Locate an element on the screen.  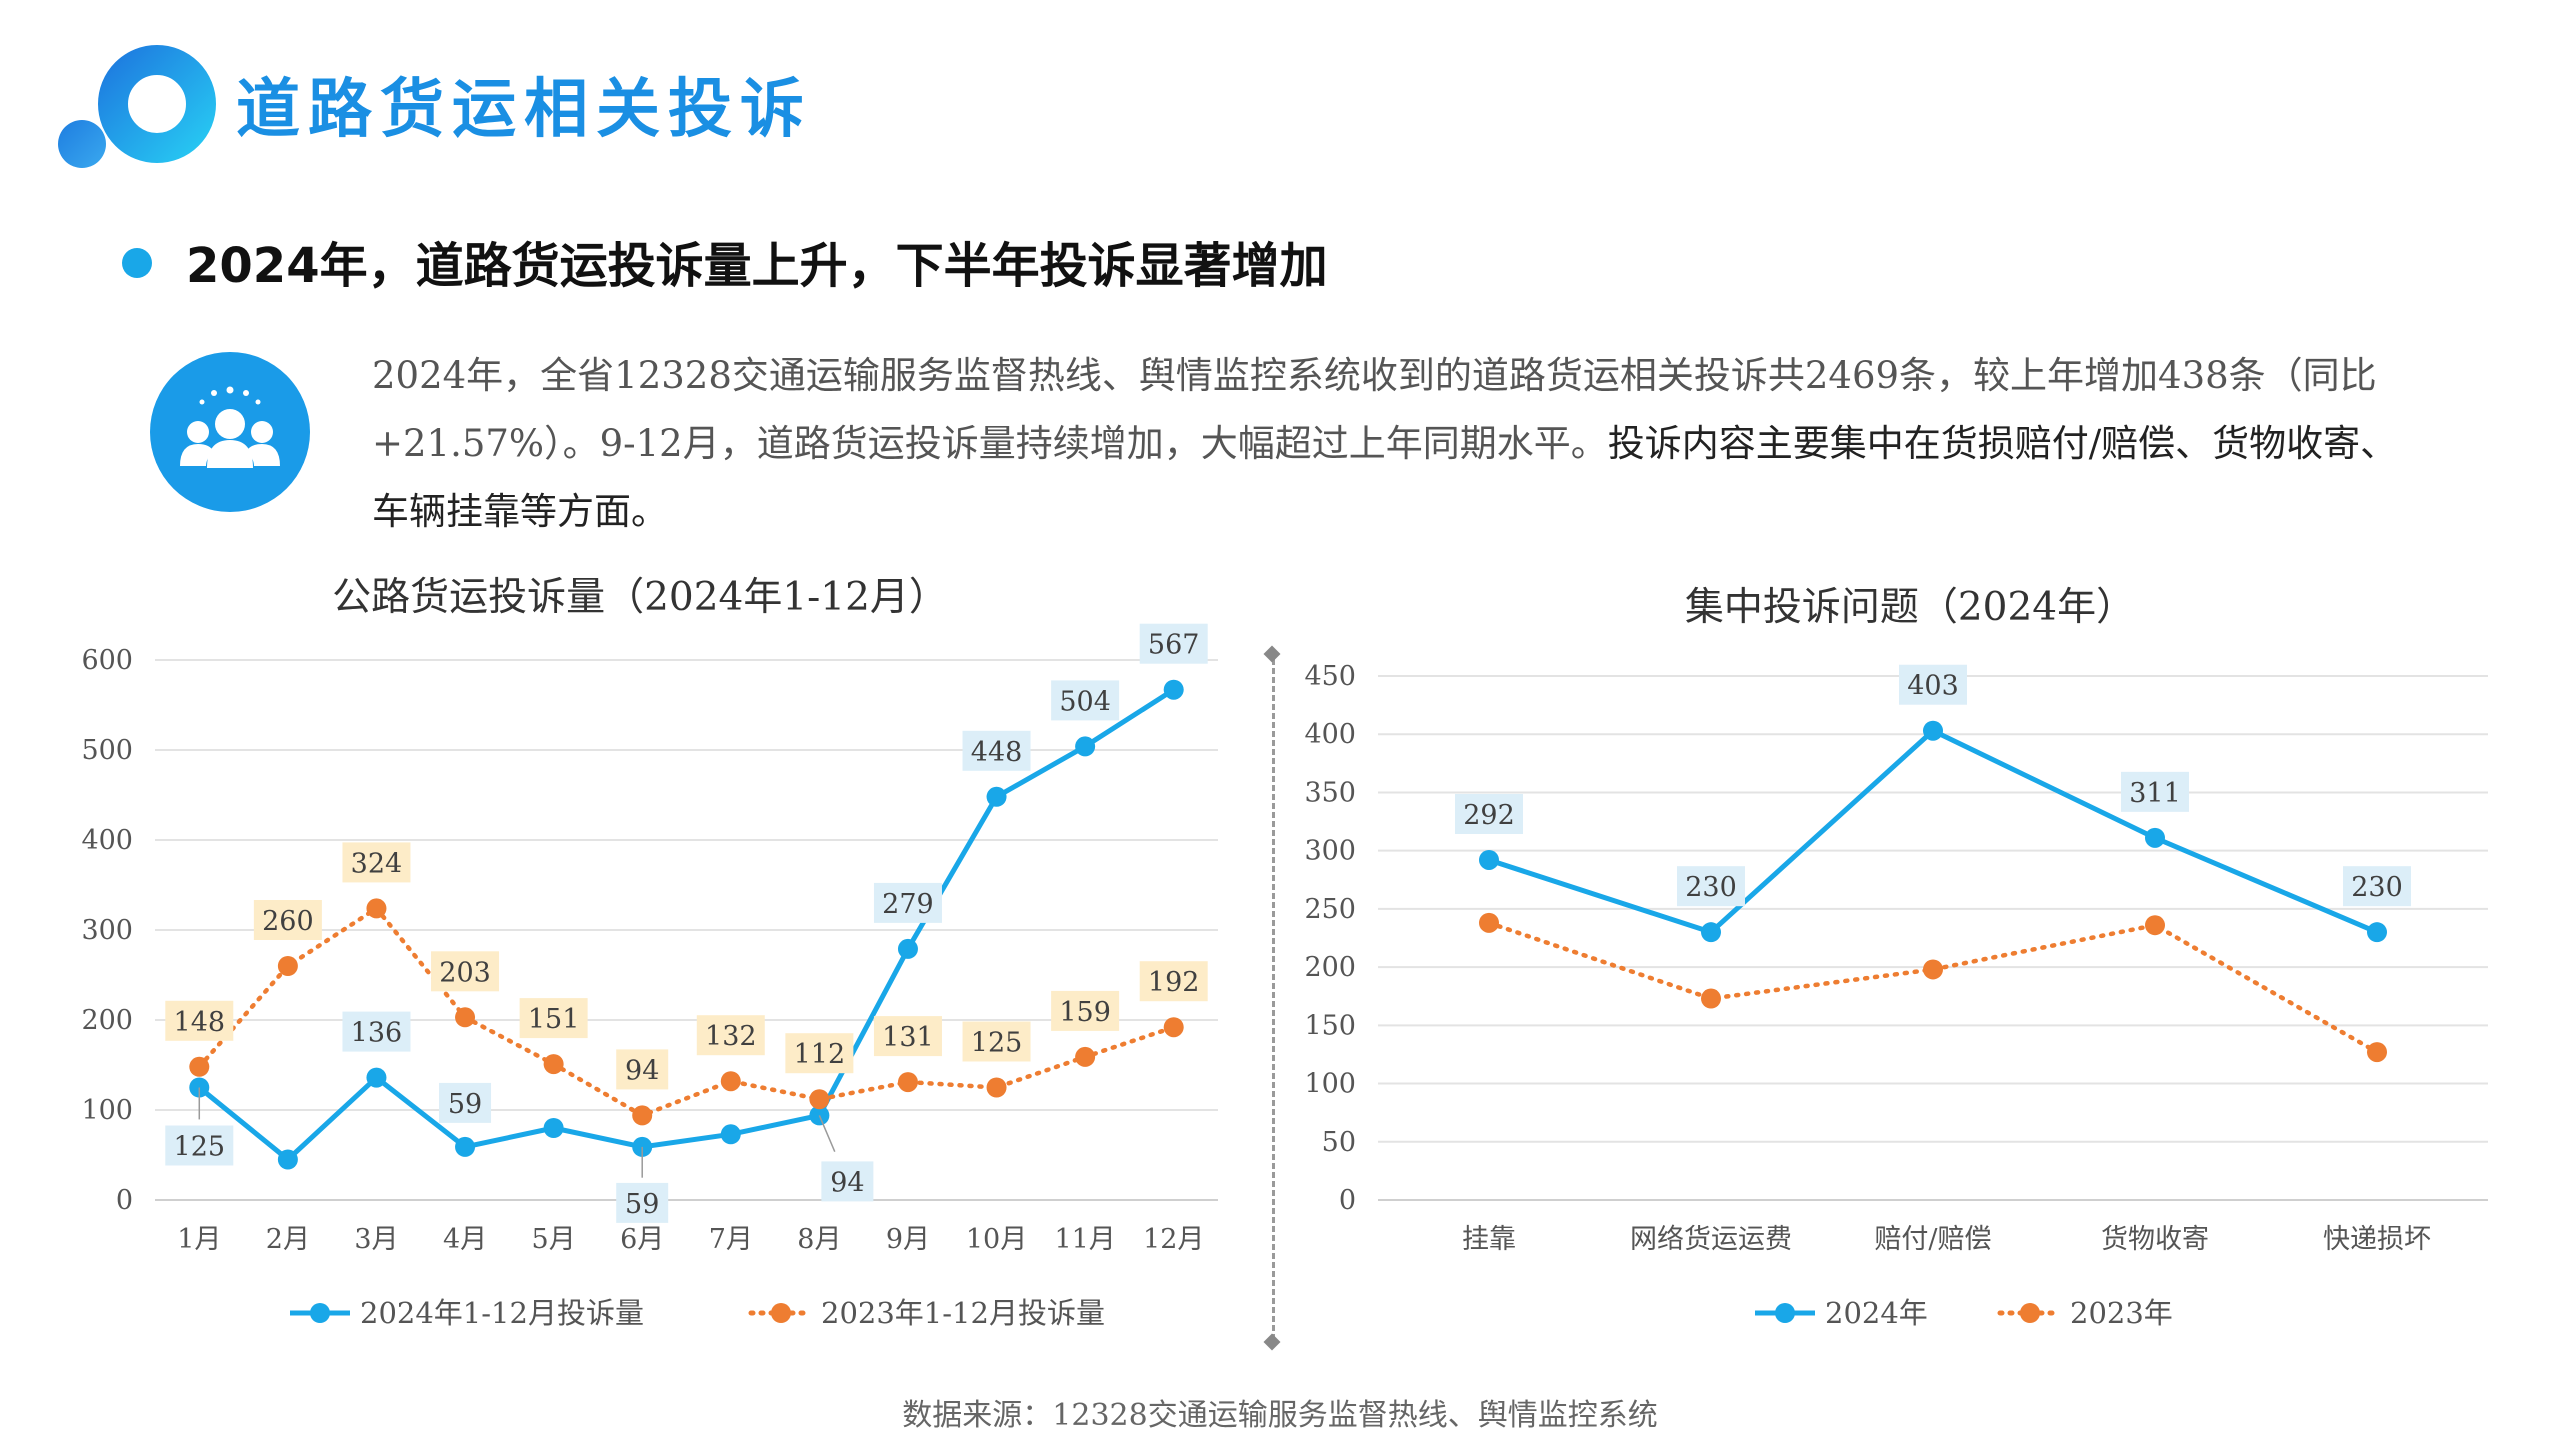
data-label-0-3: 311 is located at coordinates (2155, 793).